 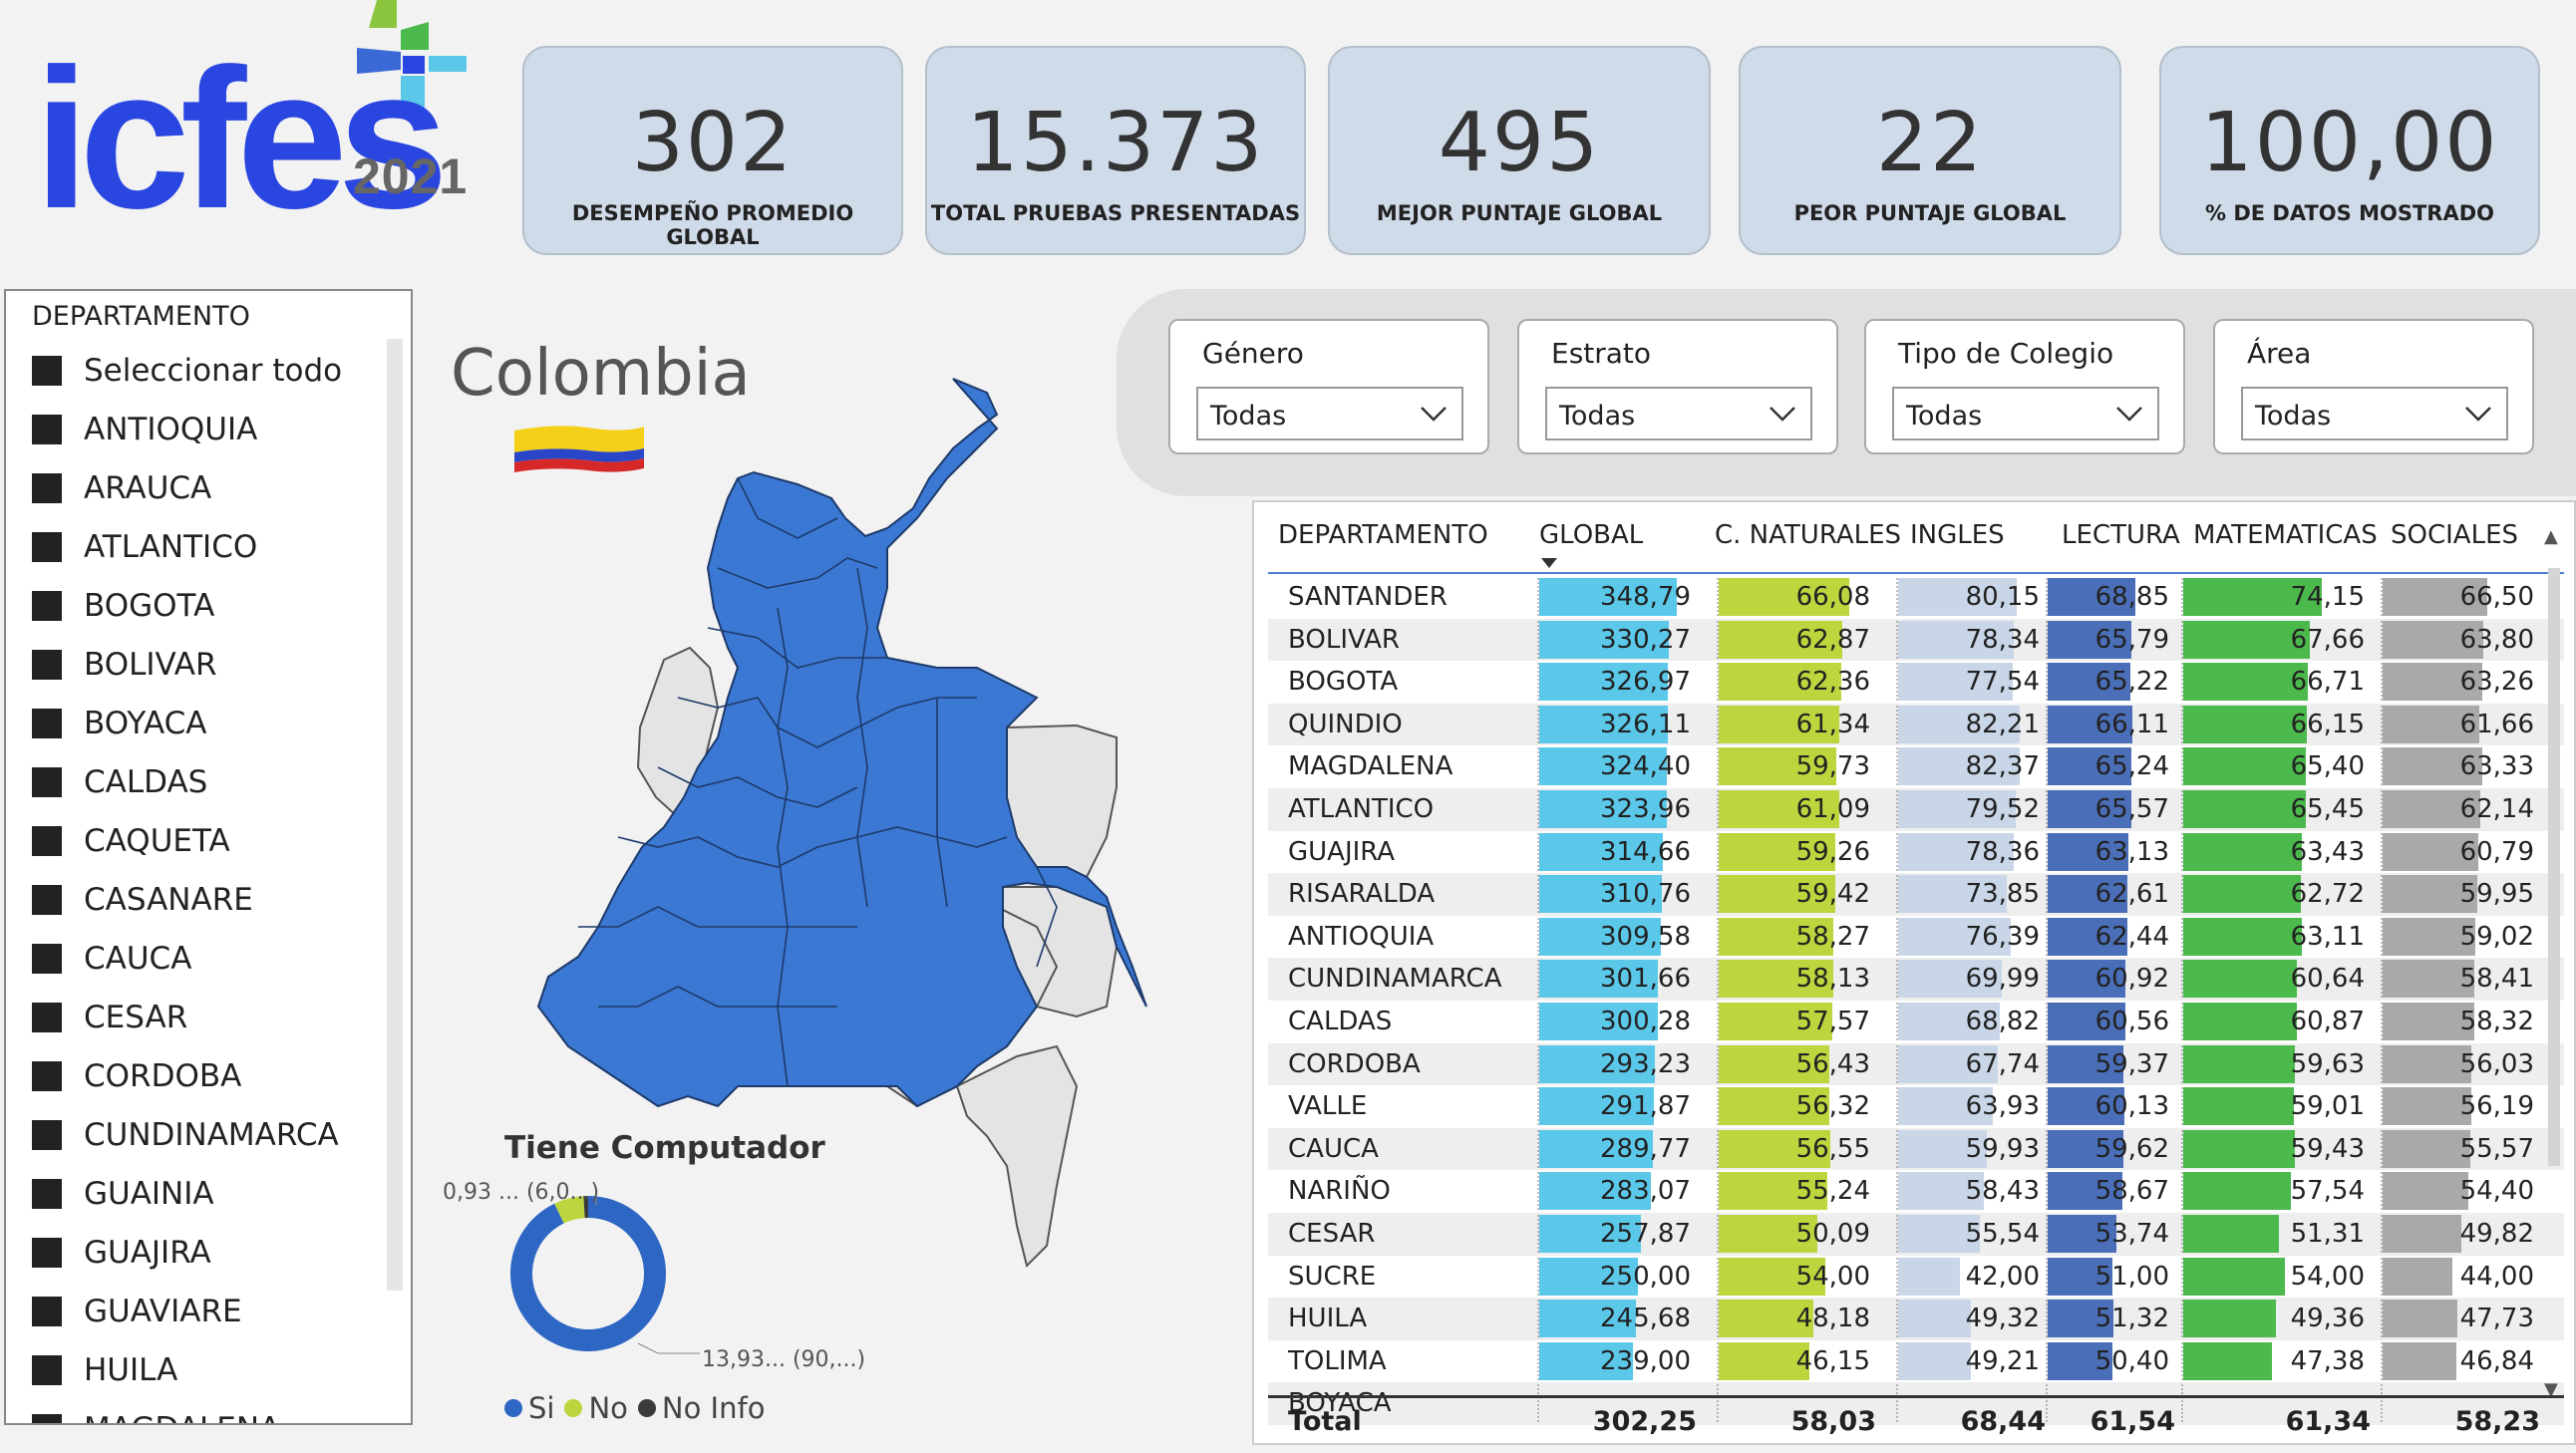 What do you see at coordinates (2285, 535) in the screenshot?
I see `column-header-matematicas: MATEMATICAS` at bounding box center [2285, 535].